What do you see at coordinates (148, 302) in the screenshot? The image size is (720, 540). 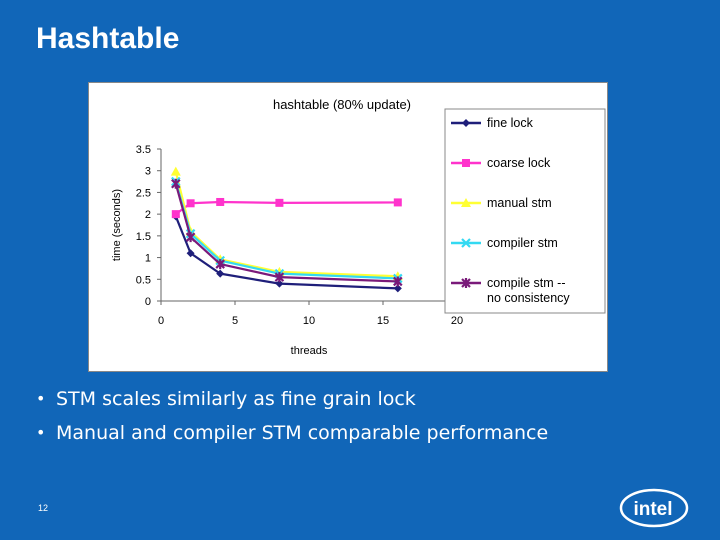 I see `y-tick-label: 0` at bounding box center [148, 302].